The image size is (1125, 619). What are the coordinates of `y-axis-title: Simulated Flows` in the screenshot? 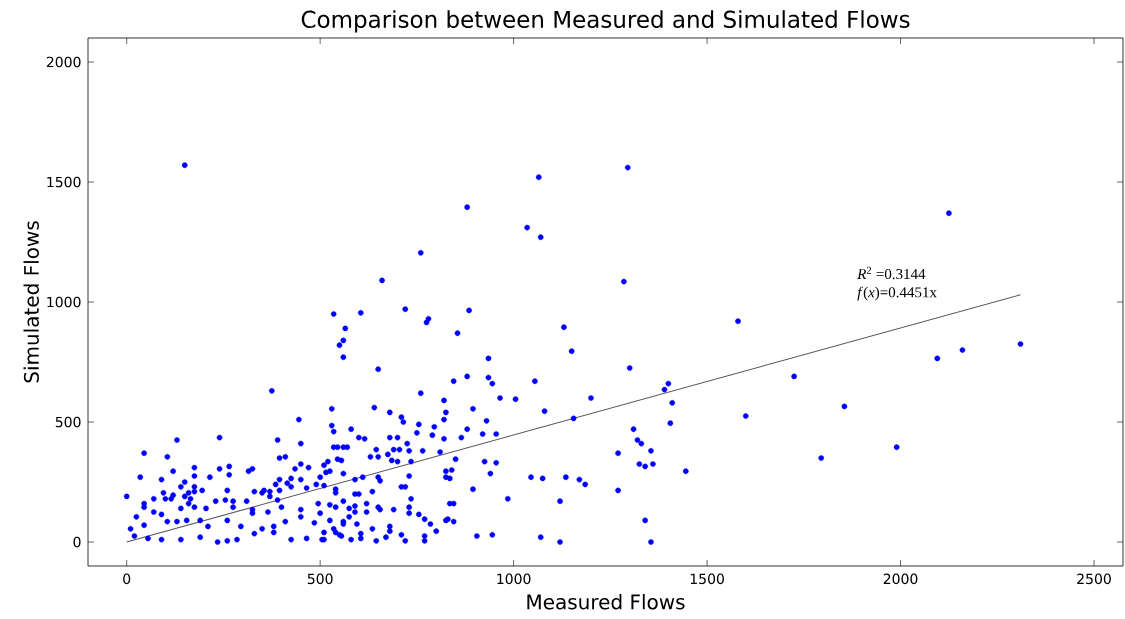 It's located at (31, 302).